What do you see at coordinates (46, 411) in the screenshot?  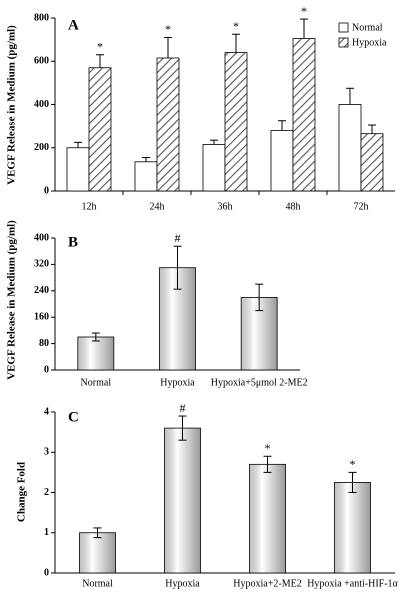 I see `y-tick-label: 4` at bounding box center [46, 411].